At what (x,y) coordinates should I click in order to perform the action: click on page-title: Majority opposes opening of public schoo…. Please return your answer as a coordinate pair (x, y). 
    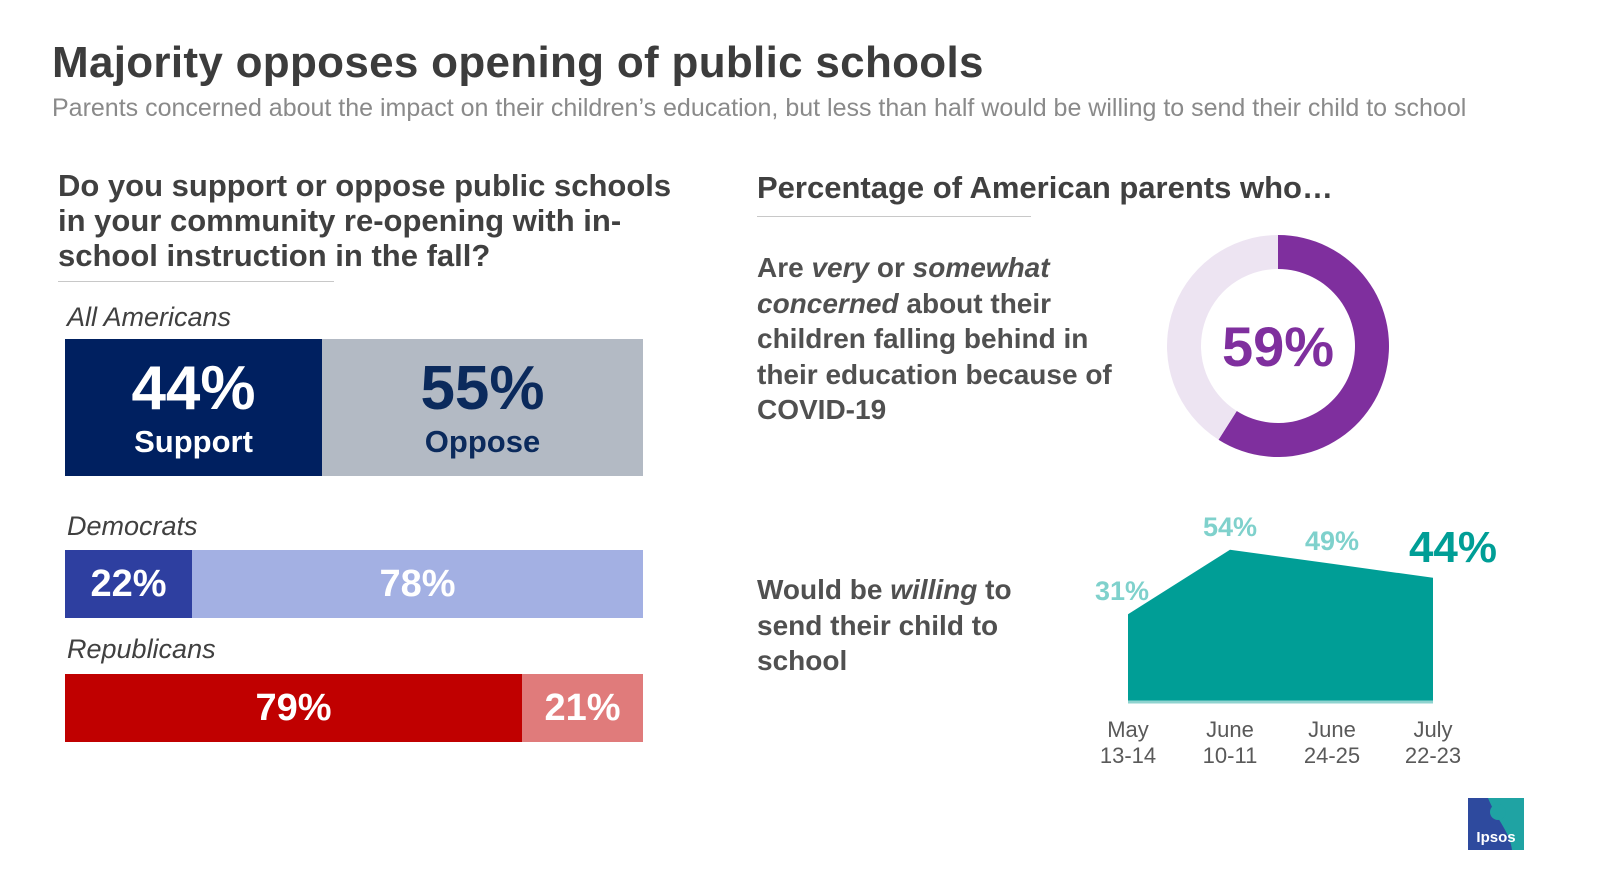
    Looking at the image, I should click on (518, 62).